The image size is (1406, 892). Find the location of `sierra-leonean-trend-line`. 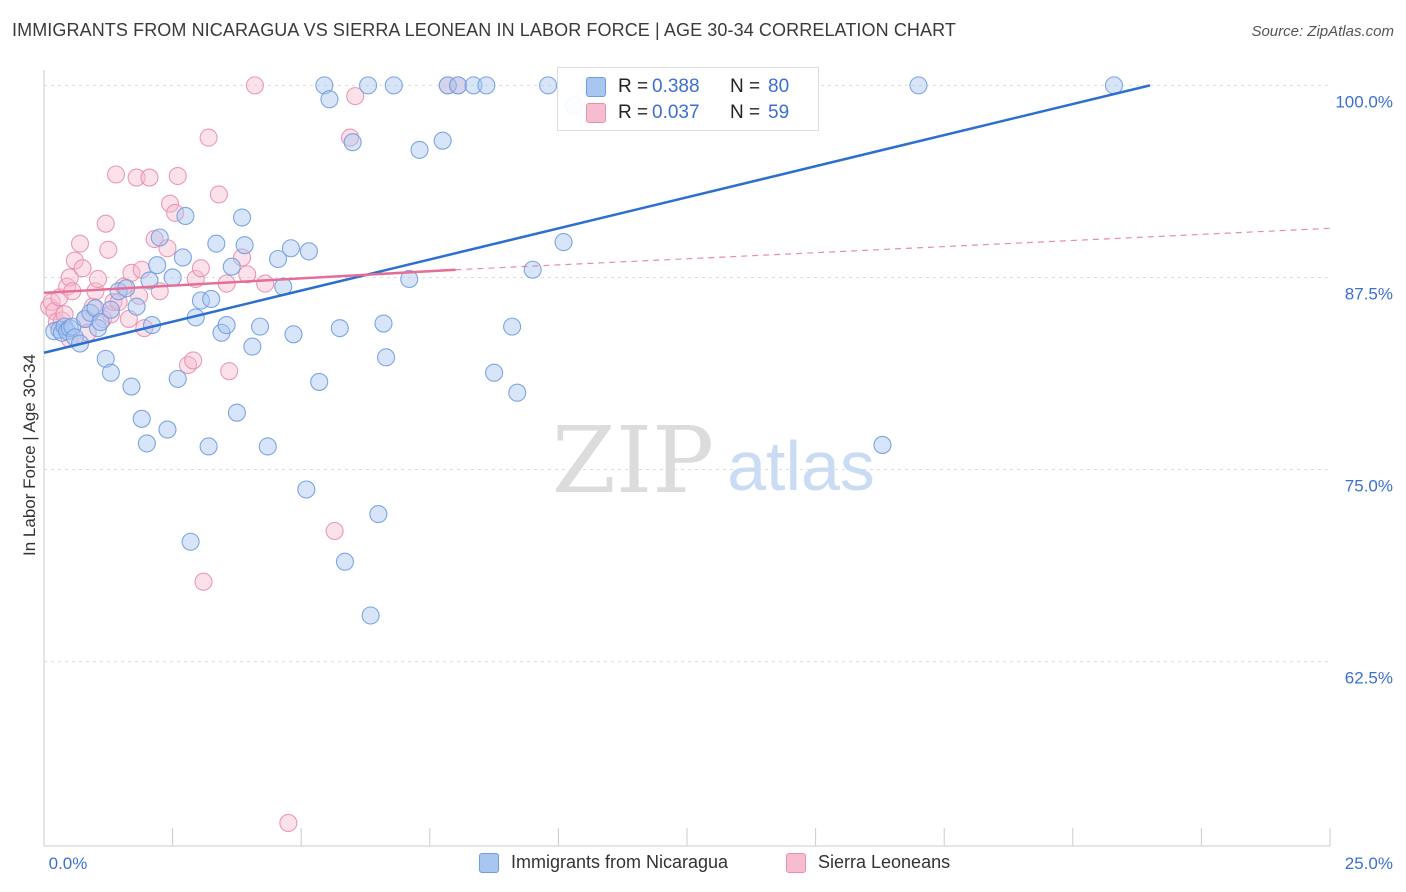

sierra-leonean-trend-line is located at coordinates (249, 281).